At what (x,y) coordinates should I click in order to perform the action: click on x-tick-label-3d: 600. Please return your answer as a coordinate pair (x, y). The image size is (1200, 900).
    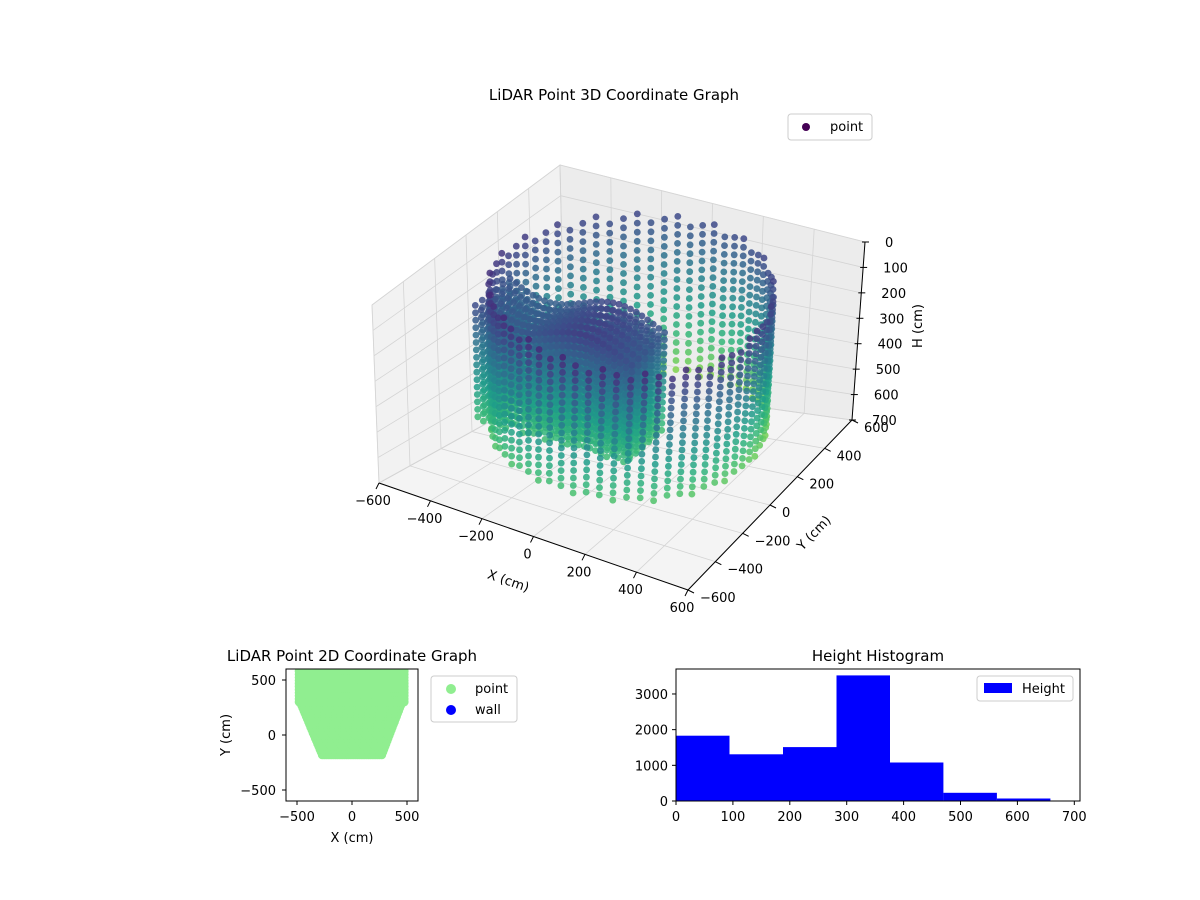
    Looking at the image, I should click on (682, 608).